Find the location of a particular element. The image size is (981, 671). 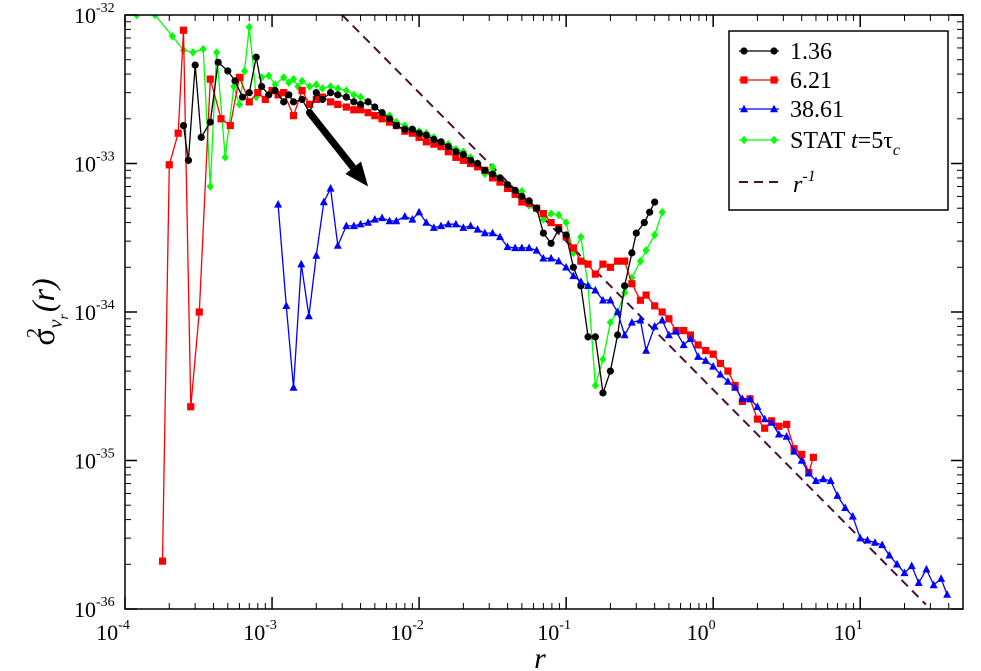

arrow-annotation is located at coordinates (337, 148).